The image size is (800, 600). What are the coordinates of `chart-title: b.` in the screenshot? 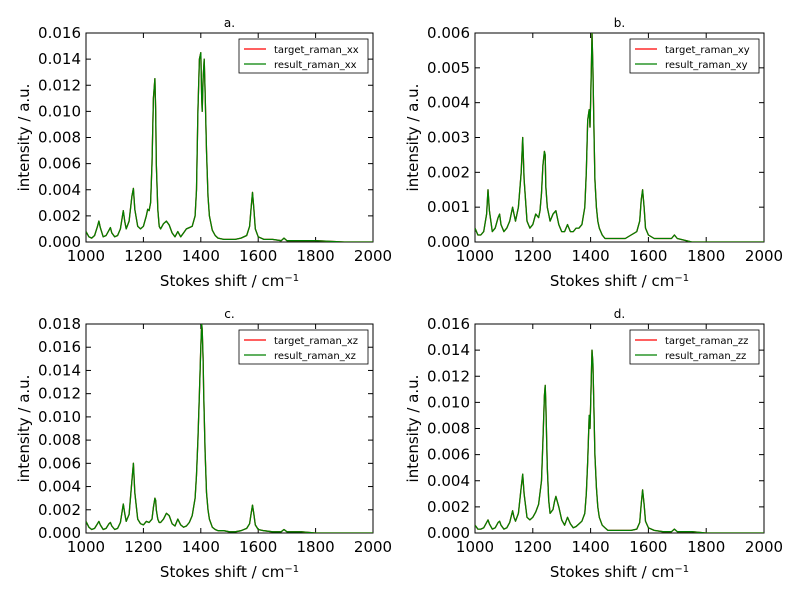 It's located at (619, 23).